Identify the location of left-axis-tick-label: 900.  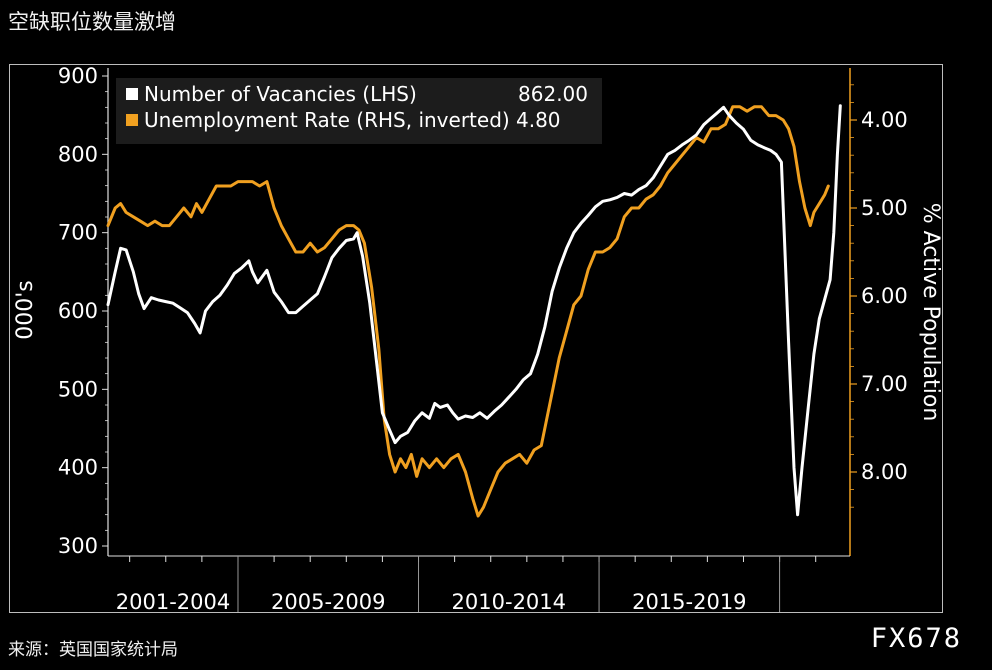
(78, 76).